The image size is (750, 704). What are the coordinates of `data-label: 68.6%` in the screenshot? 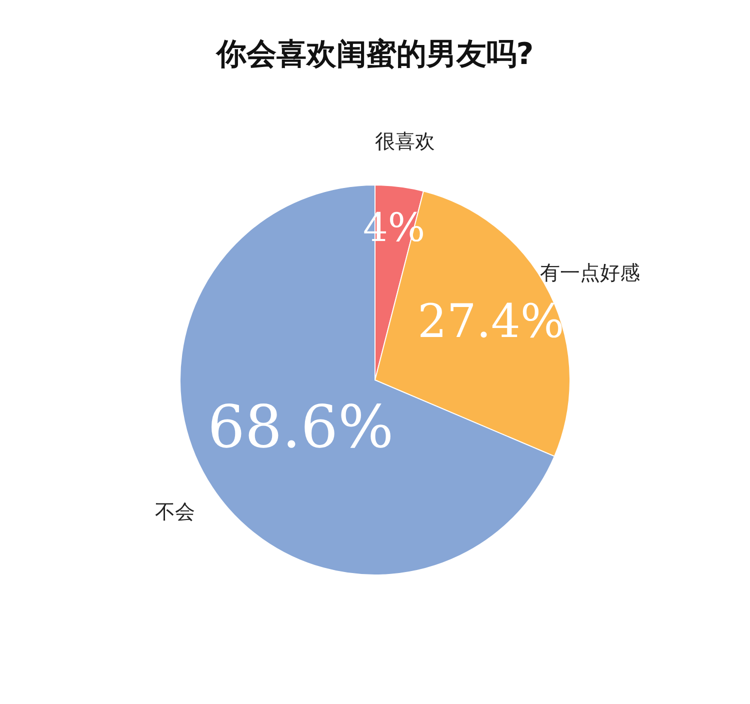 It's located at (301, 427).